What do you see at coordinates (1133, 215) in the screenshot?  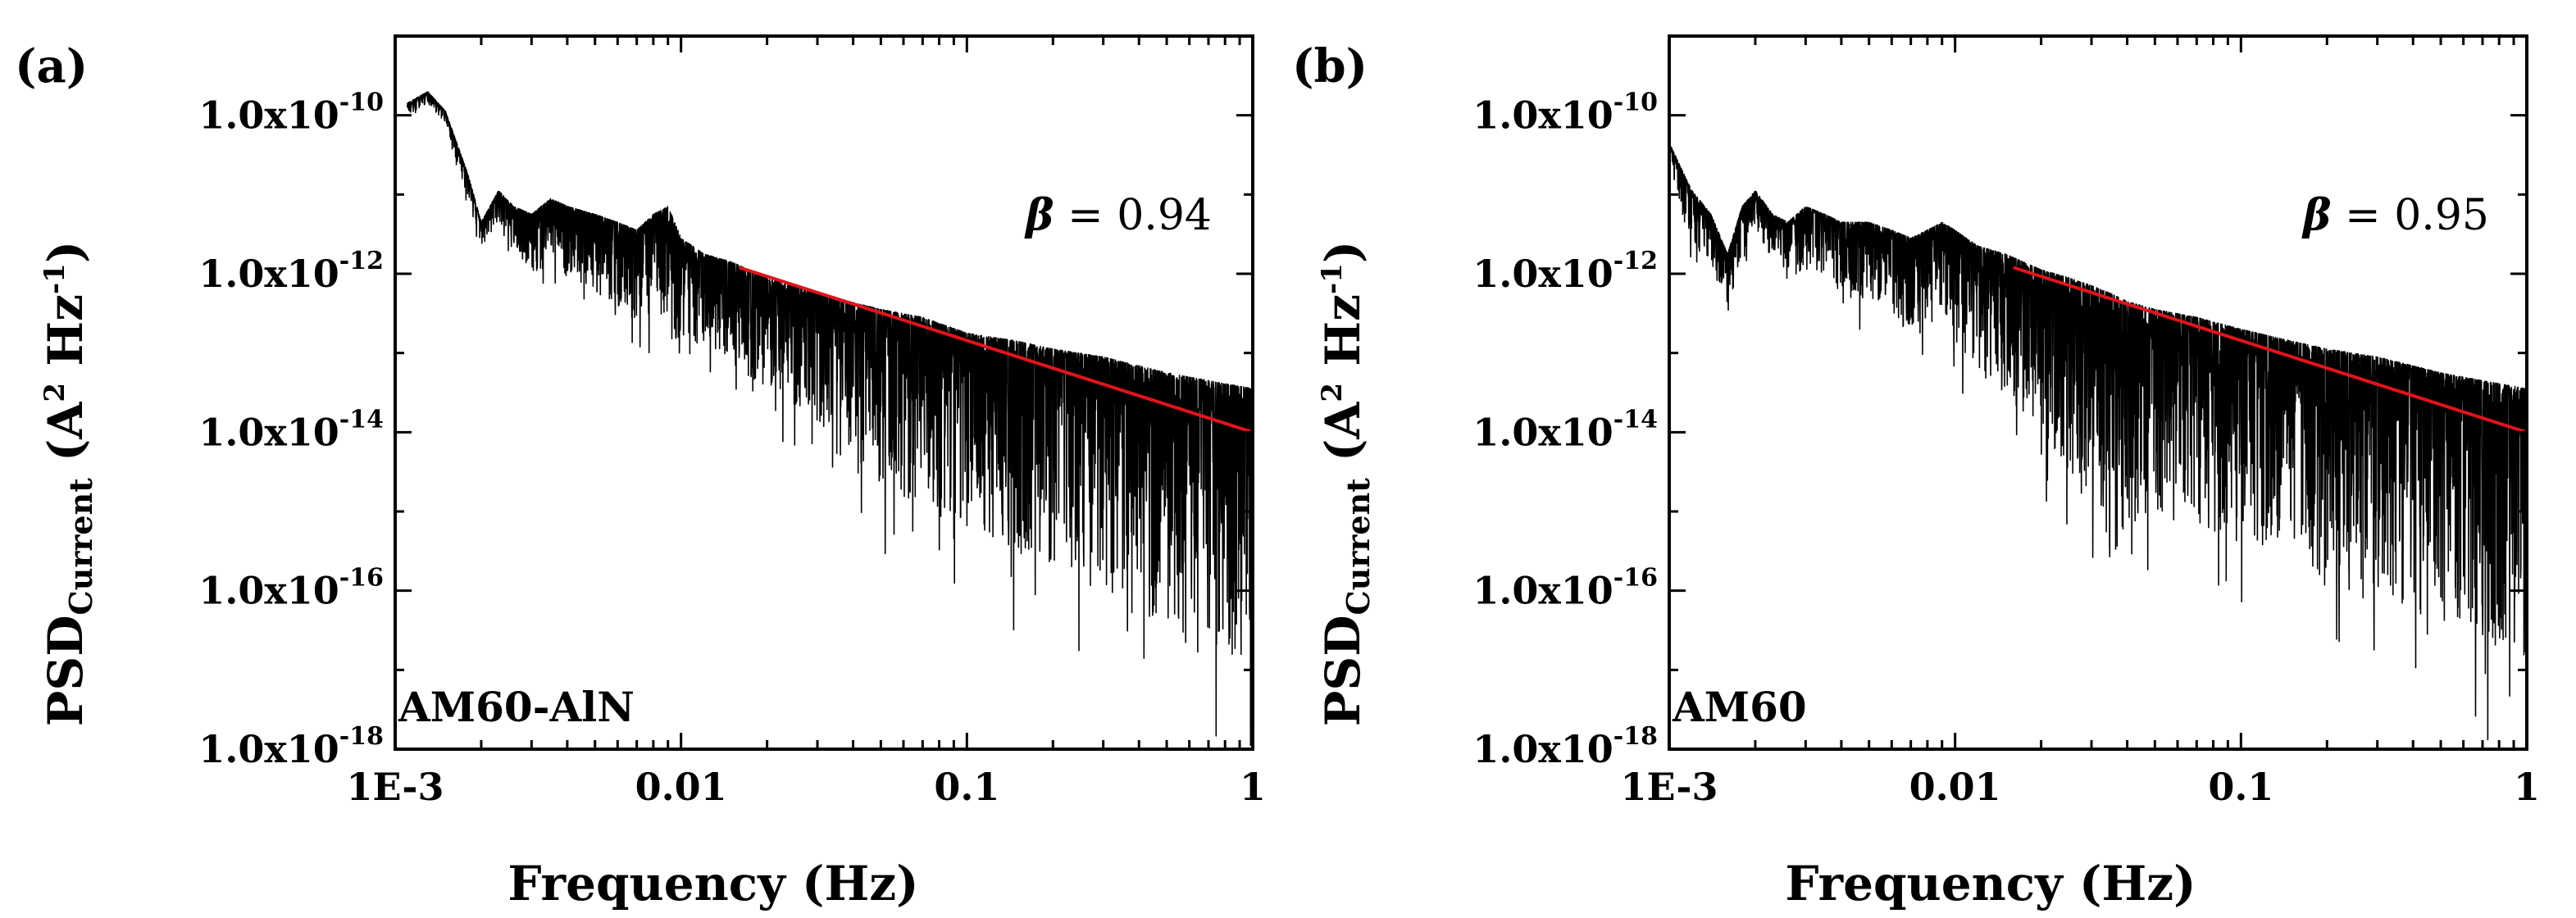 I see `beta-value: = 0.94` at bounding box center [1133, 215].